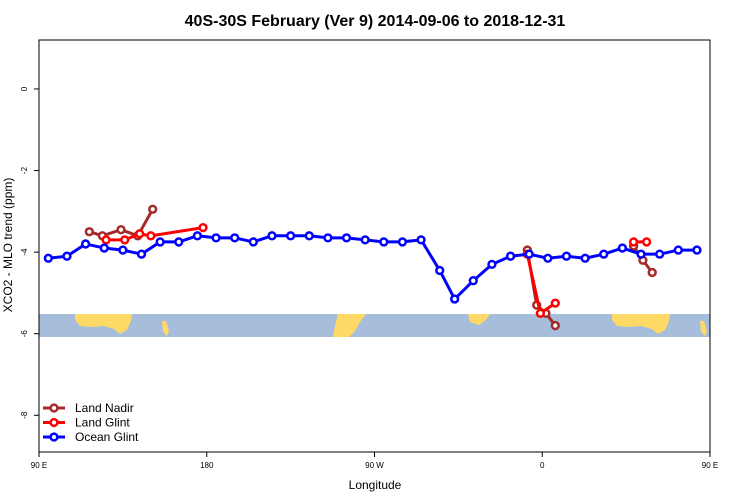  What do you see at coordinates (104, 408) in the screenshot?
I see `legend-label: Land Nadir` at bounding box center [104, 408].